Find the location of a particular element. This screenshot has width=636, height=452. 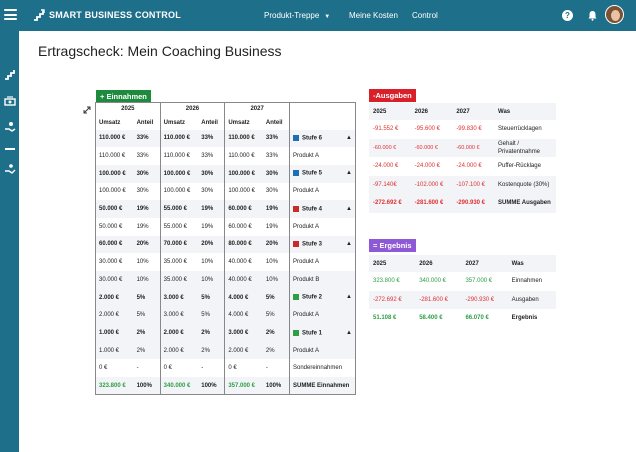

anteil-cell: 10% is located at coordinates (276, 280).